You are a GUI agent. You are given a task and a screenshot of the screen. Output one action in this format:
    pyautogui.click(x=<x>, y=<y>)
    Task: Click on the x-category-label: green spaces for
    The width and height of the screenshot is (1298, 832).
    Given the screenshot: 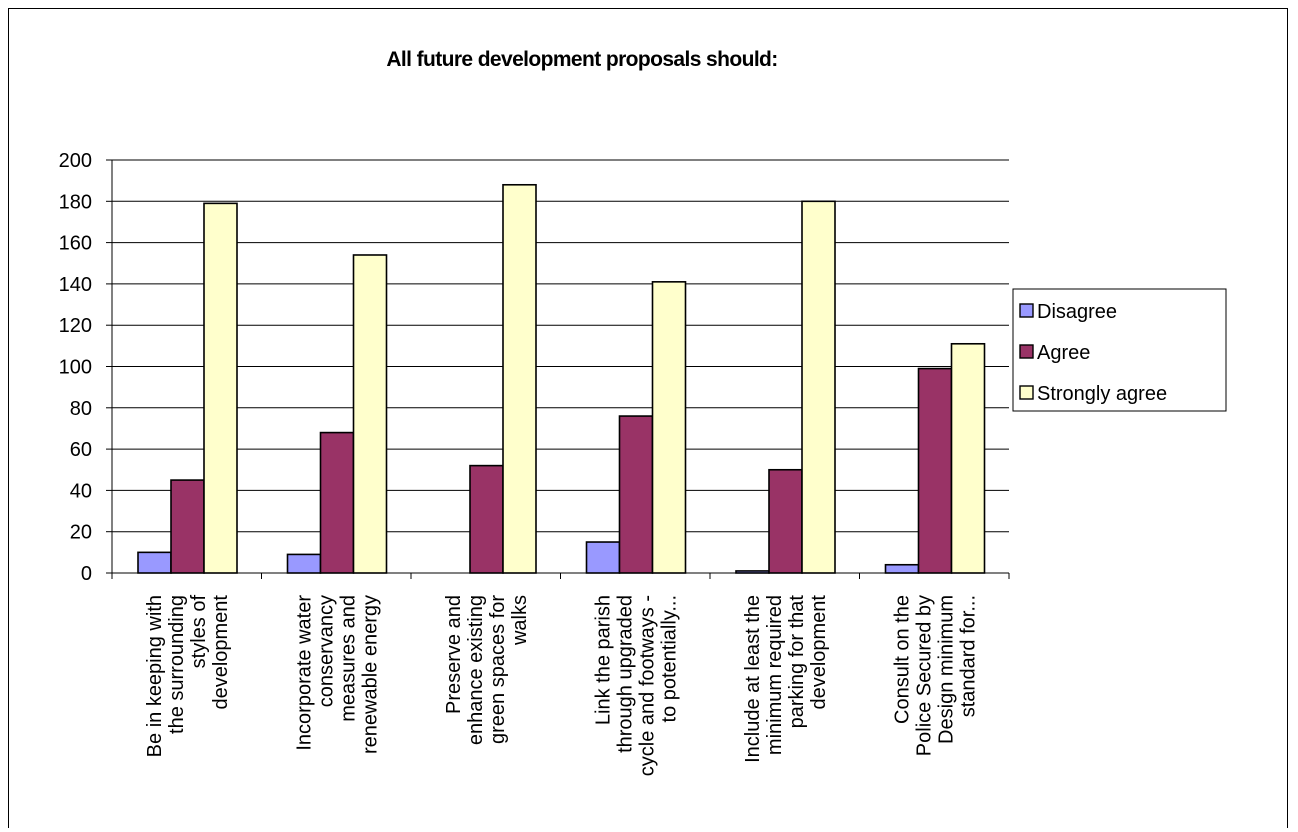 What is the action you would take?
    pyautogui.click(x=498, y=669)
    